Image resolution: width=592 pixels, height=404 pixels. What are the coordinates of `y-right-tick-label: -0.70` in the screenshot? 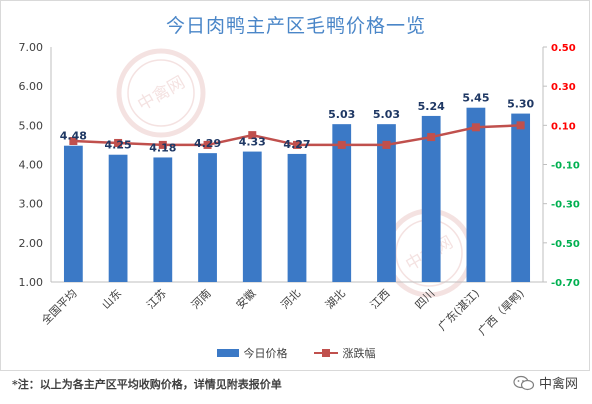 It's located at (565, 283).